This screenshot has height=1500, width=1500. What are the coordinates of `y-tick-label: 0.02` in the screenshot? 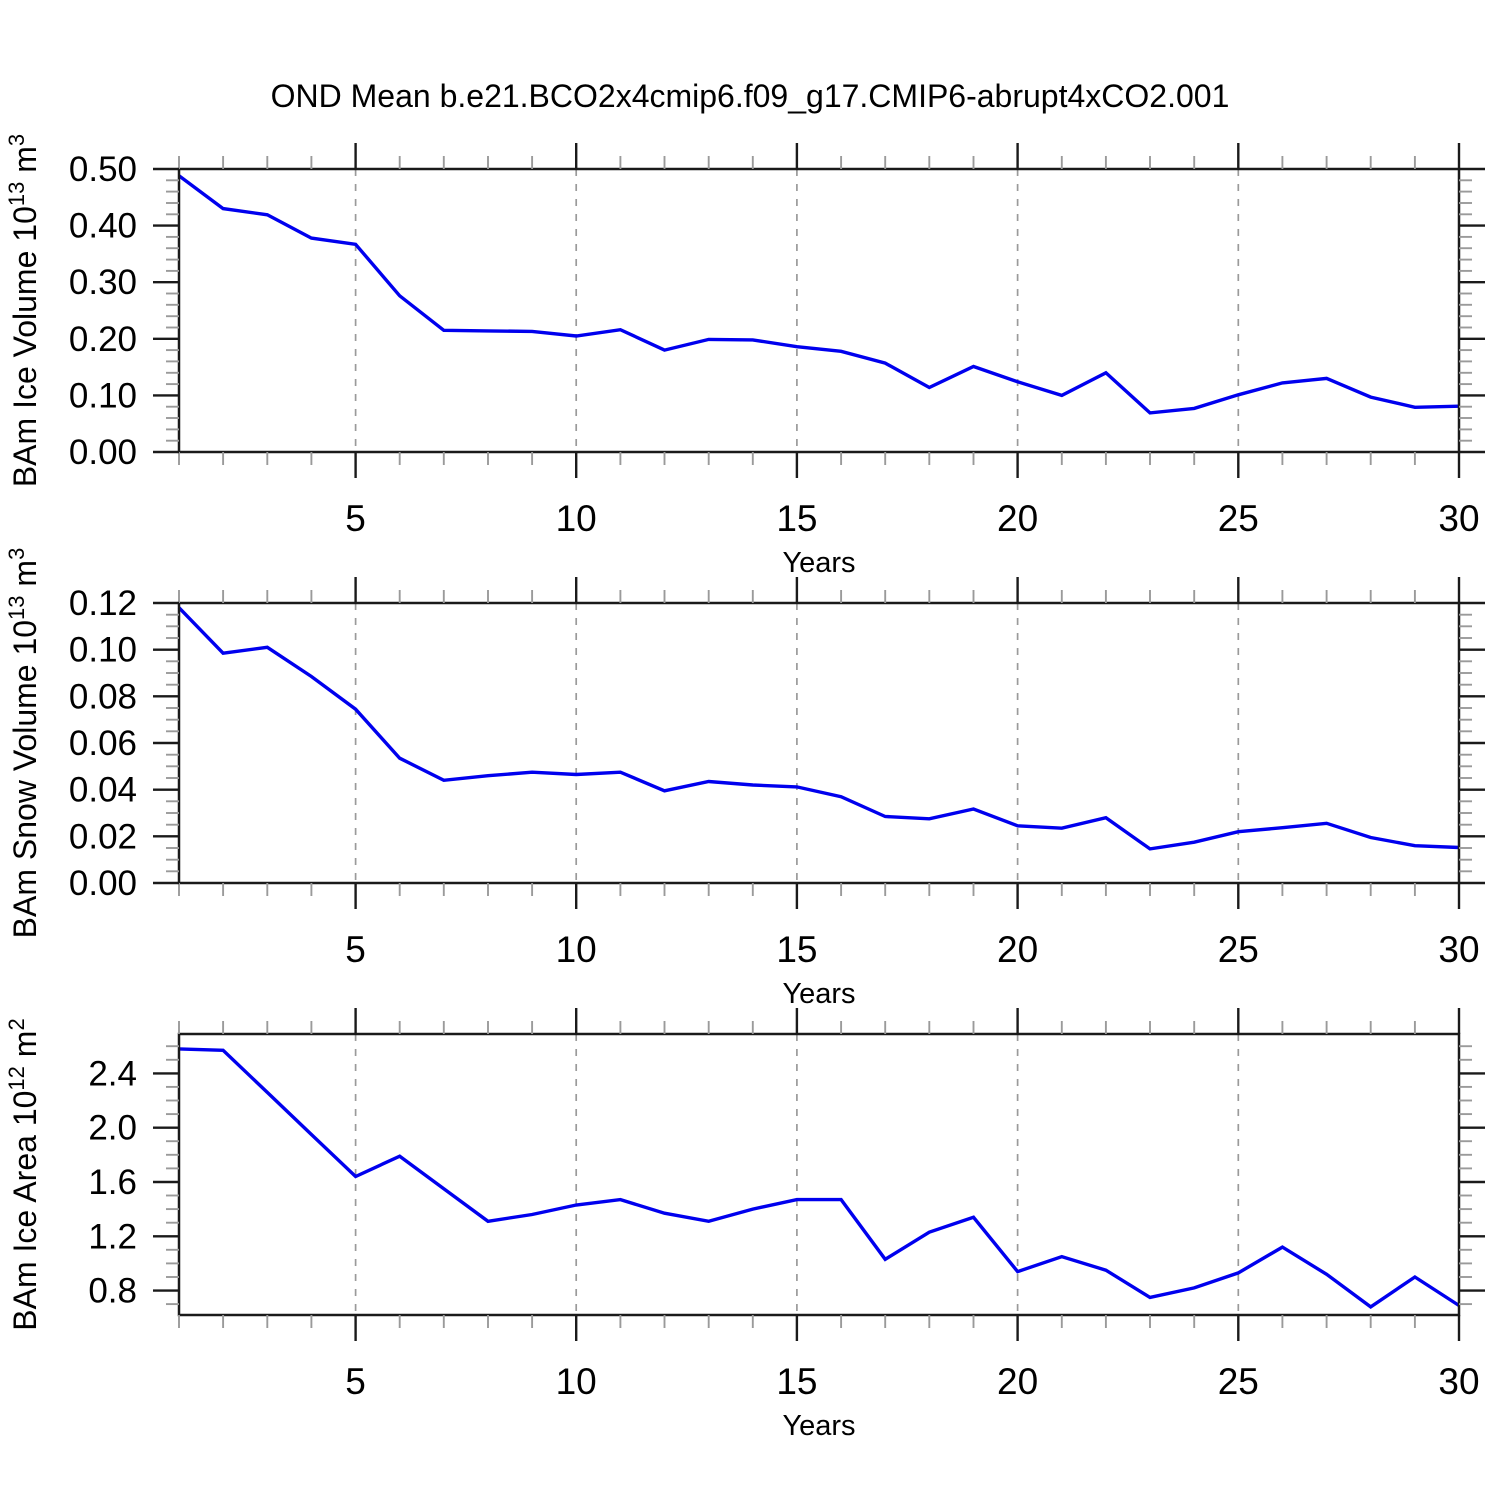 It's located at (103, 836).